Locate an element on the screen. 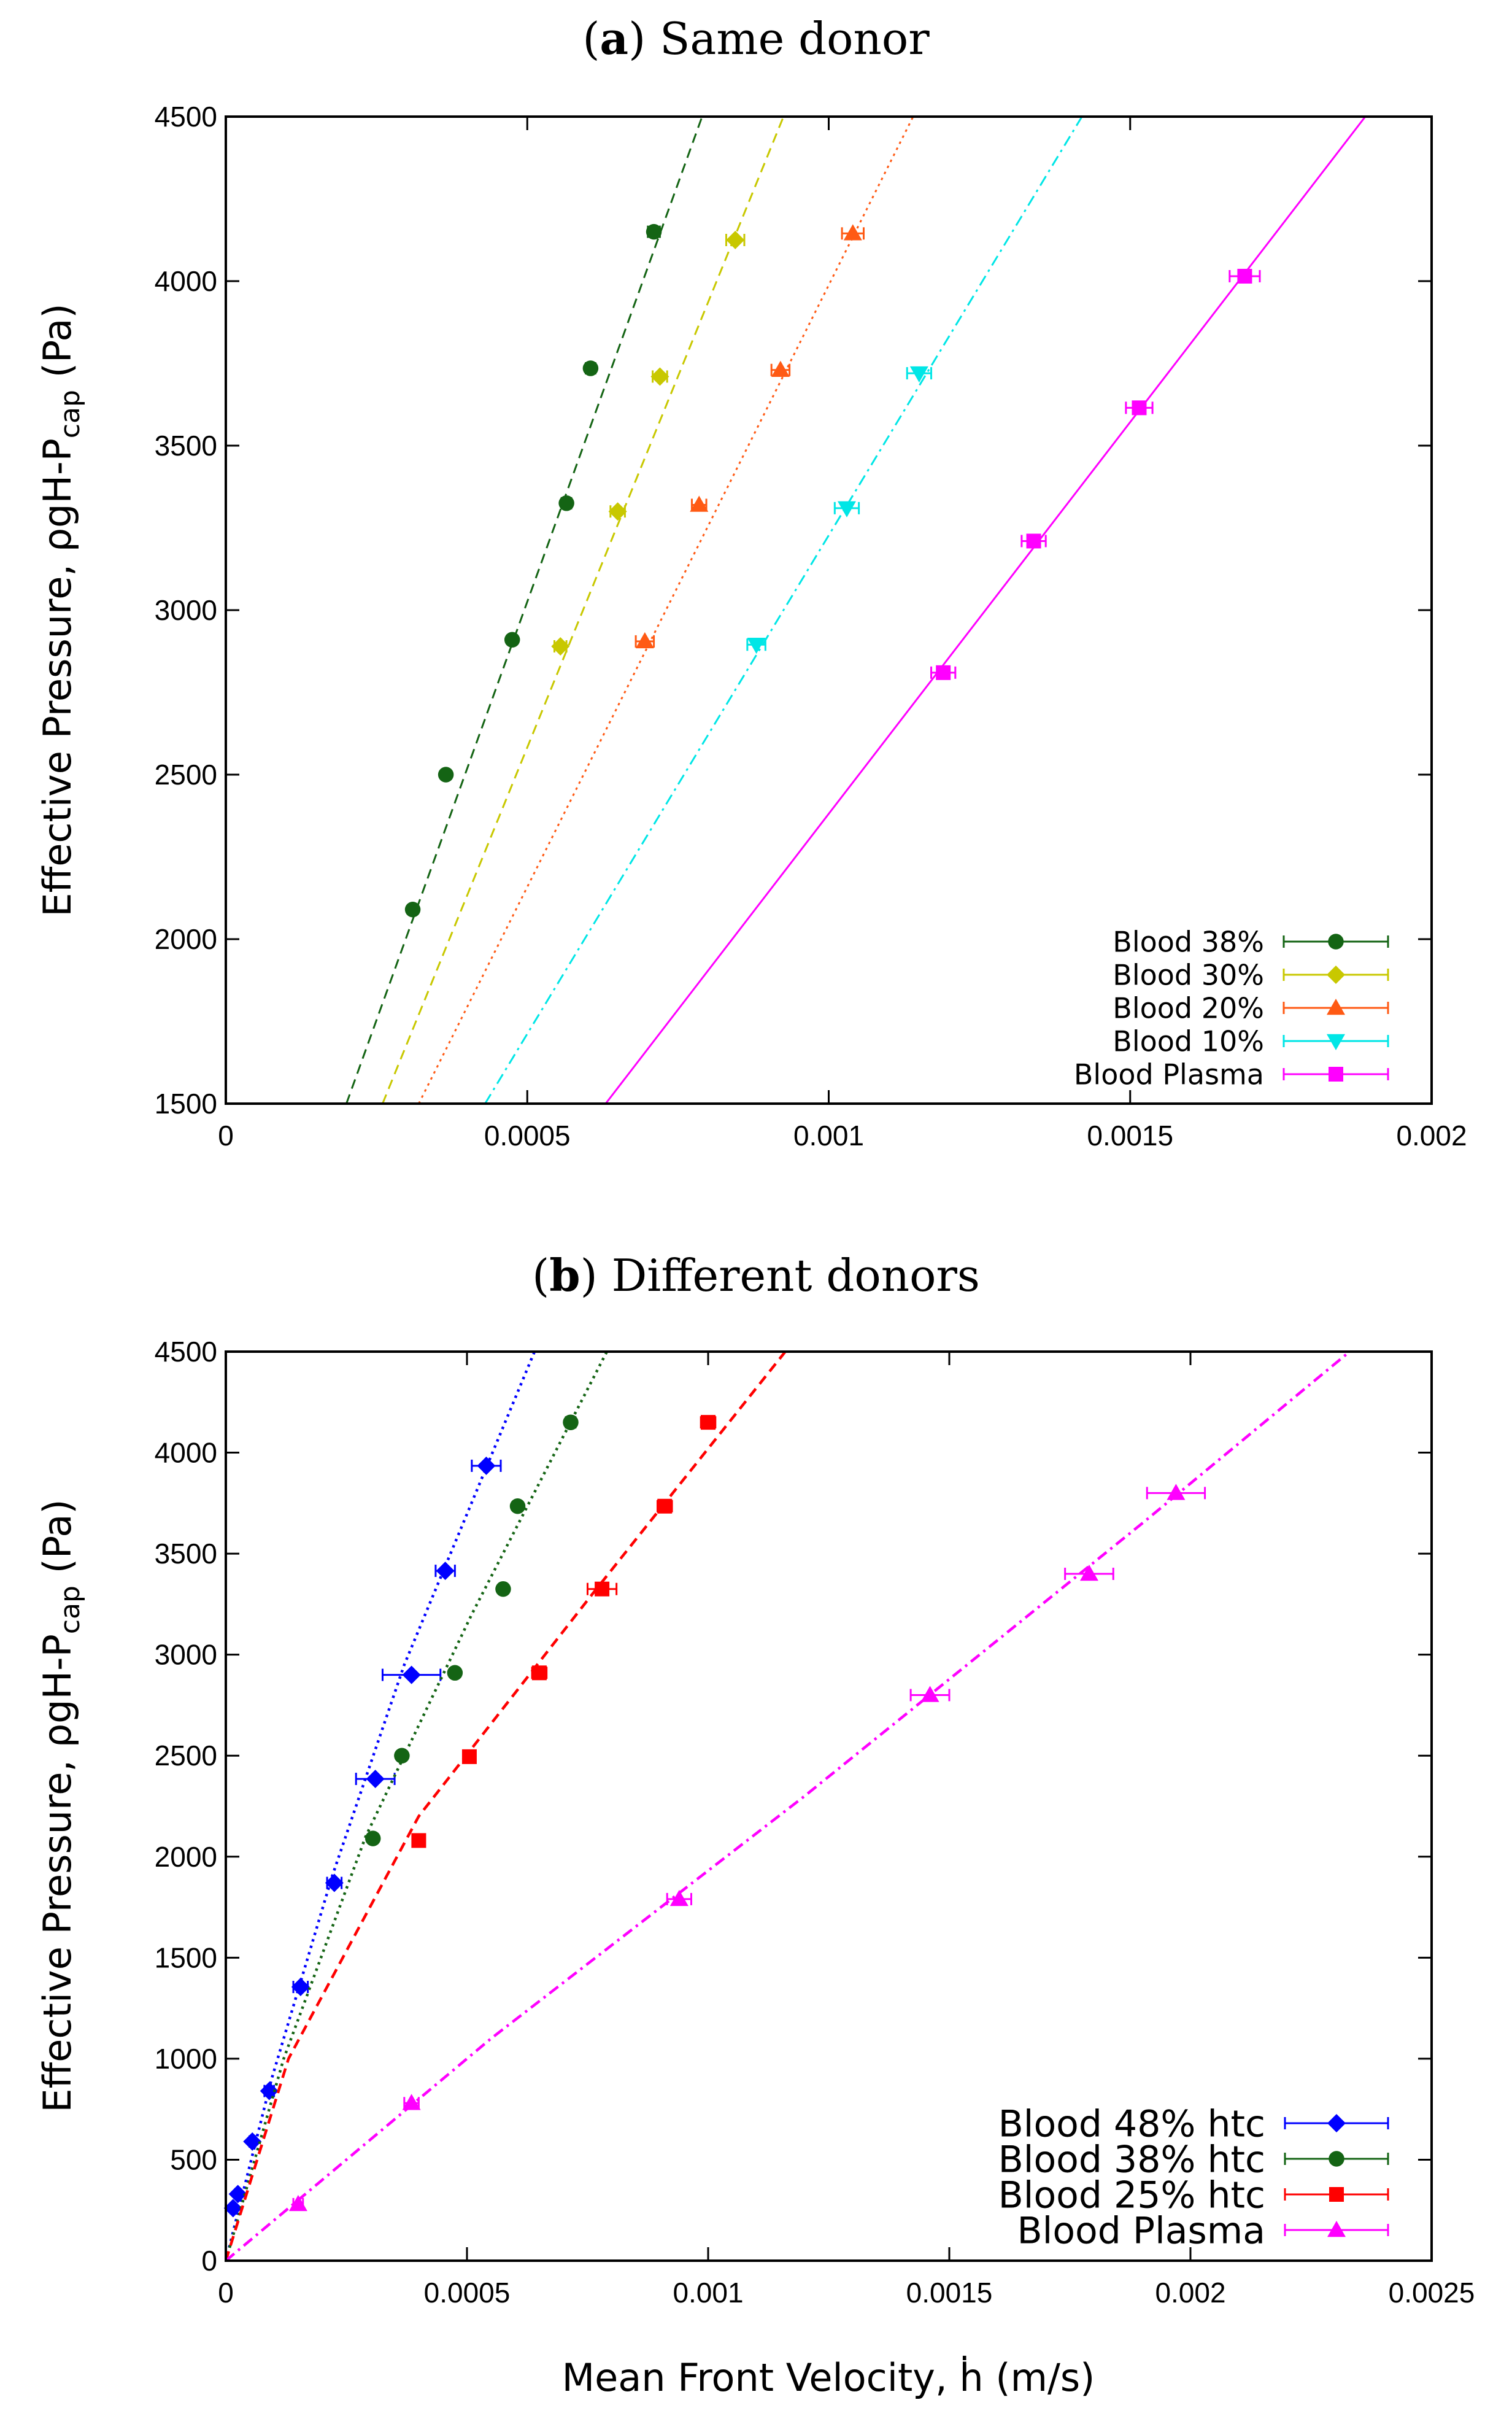  legend-item-blood-25-htc: Blood 25% htc is located at coordinates (1193, 2195).